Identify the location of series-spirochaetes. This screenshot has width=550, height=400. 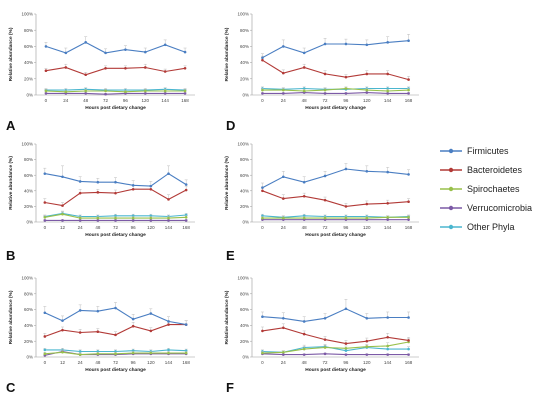
(115, 353).